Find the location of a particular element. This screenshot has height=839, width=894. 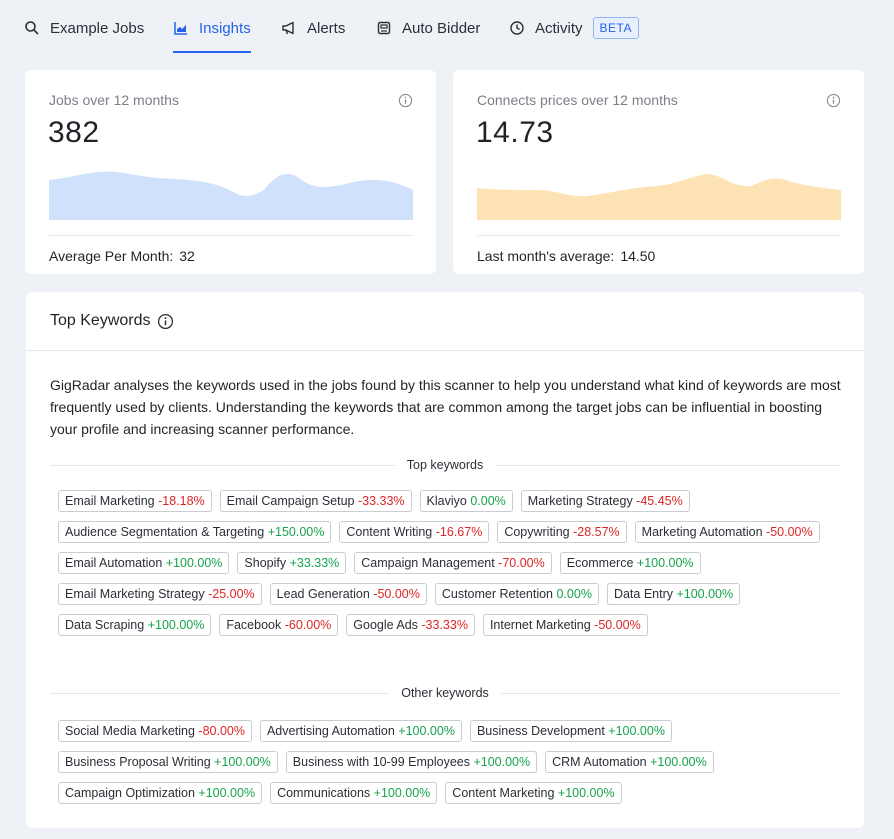

keyword-change: -33.33% is located at coordinates (381, 501).